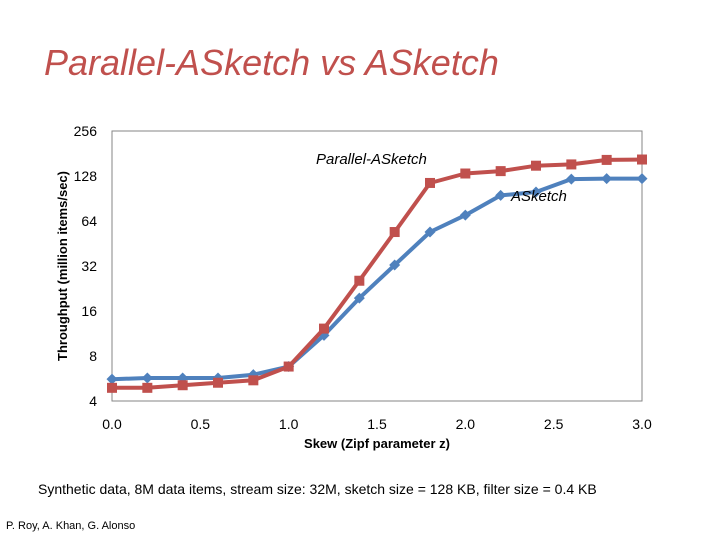 The height and width of the screenshot is (540, 720). What do you see at coordinates (86, 131) in the screenshot?
I see `y-tick-label: 256` at bounding box center [86, 131].